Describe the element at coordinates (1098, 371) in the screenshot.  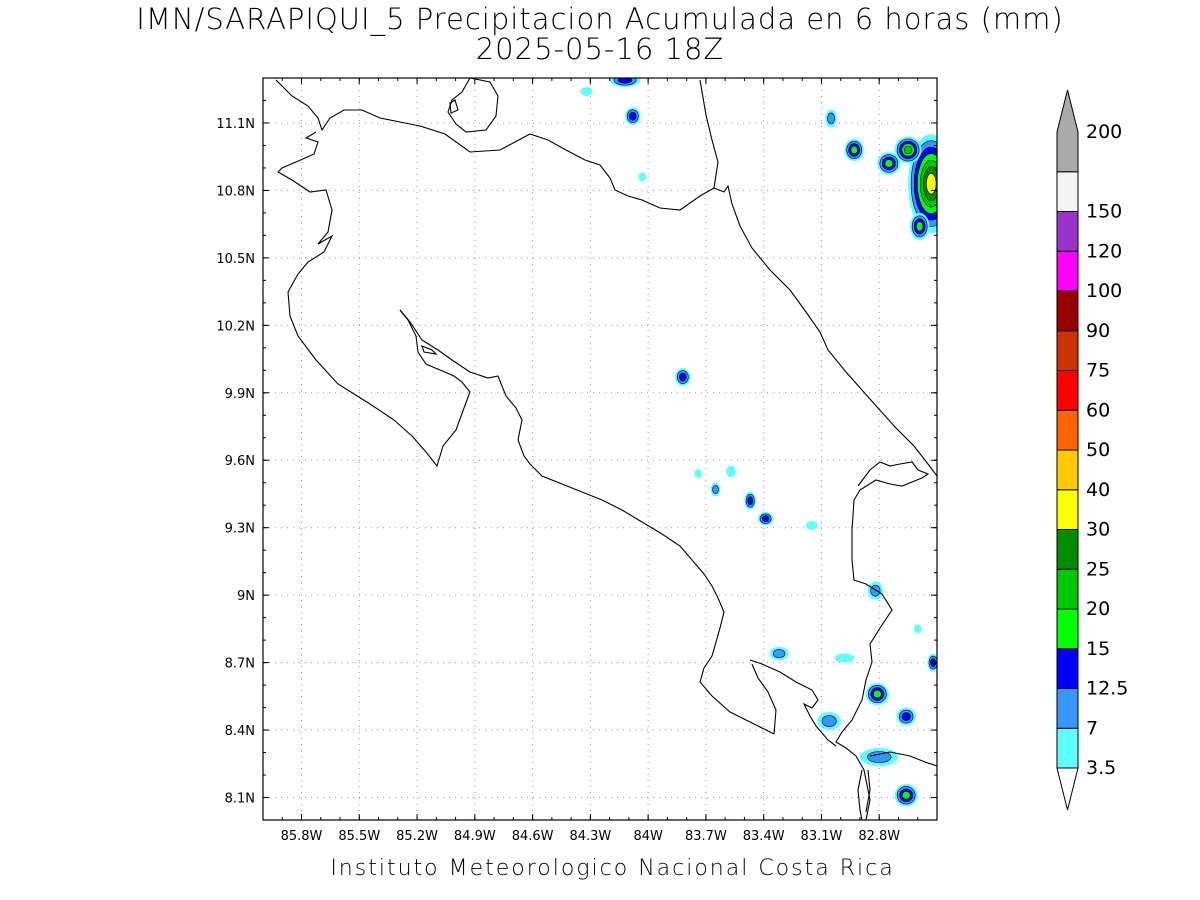
I see `colorbar-label: 75` at that location.